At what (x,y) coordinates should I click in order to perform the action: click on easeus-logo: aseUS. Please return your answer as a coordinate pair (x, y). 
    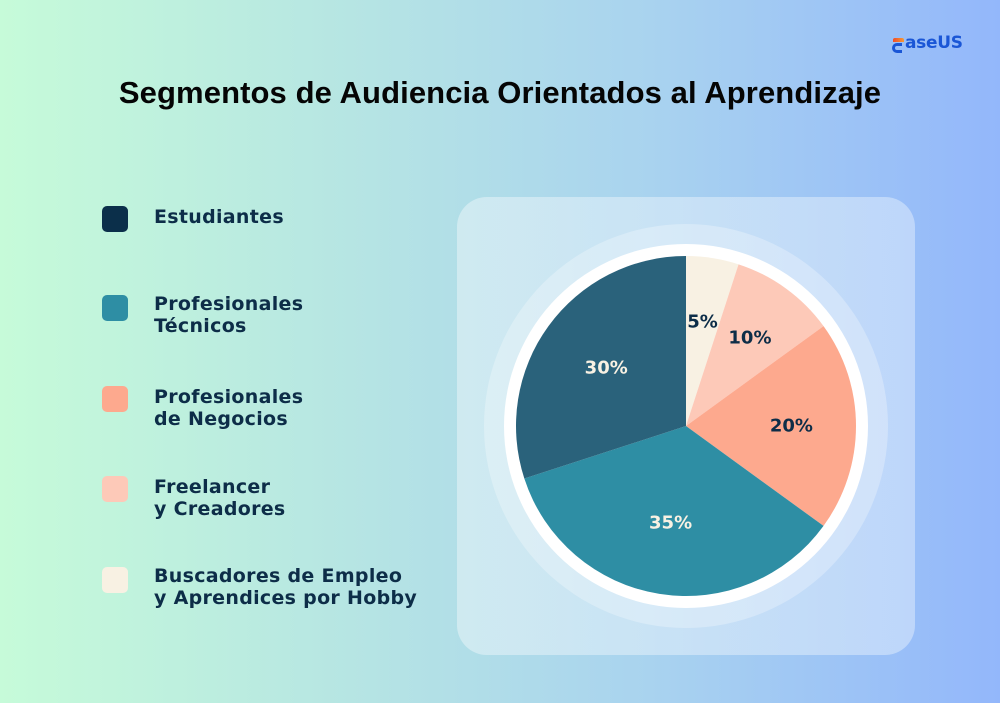
    Looking at the image, I should click on (927, 43).